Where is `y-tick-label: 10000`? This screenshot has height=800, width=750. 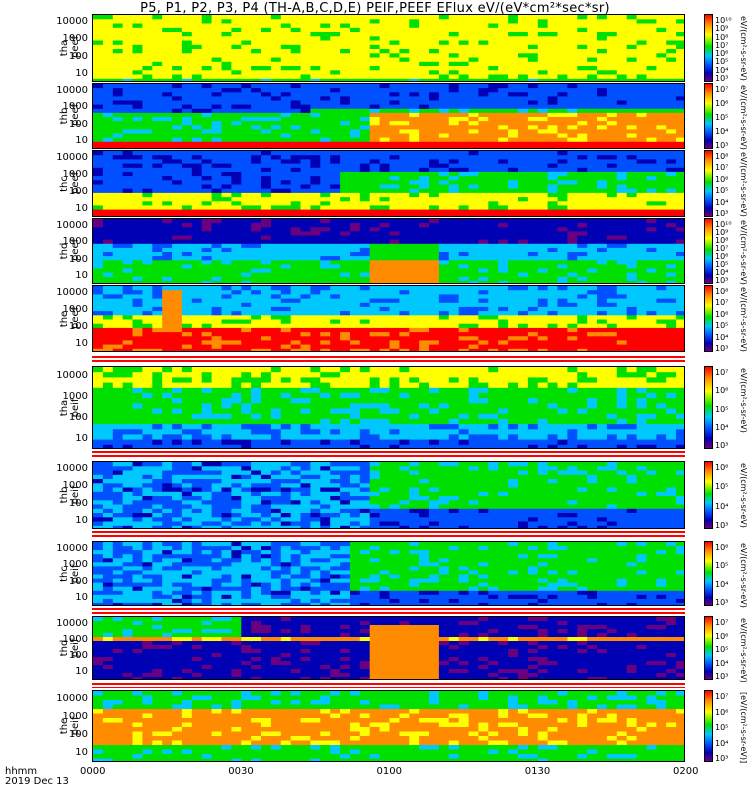 y-tick-label: 10000 is located at coordinates (72, 293).